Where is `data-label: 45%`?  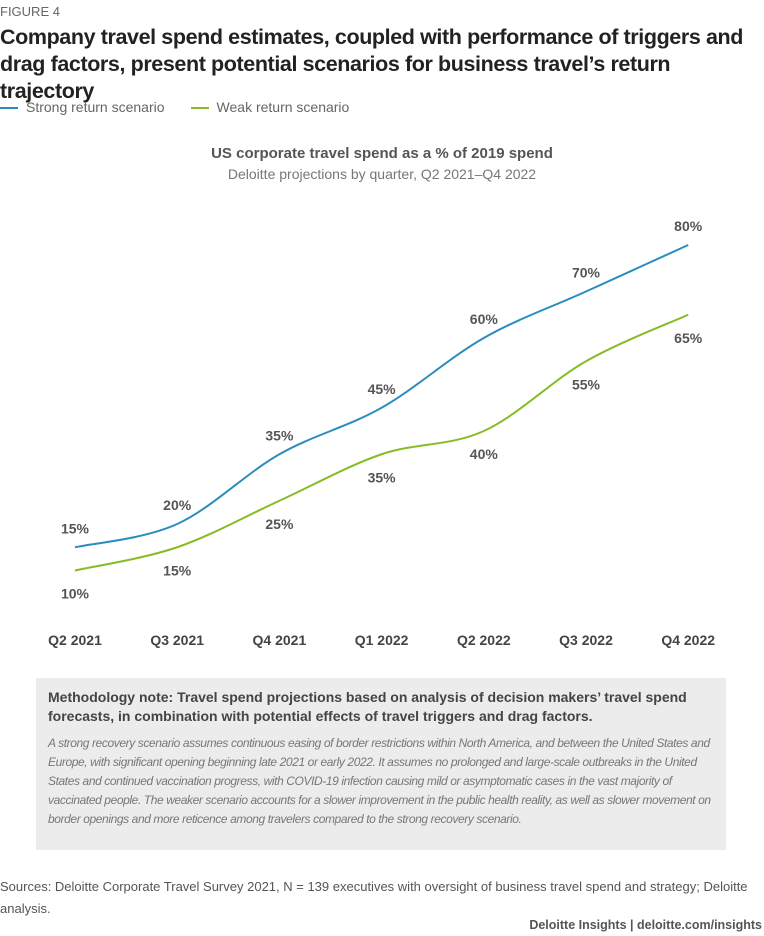
data-label: 45% is located at coordinates (382, 389).